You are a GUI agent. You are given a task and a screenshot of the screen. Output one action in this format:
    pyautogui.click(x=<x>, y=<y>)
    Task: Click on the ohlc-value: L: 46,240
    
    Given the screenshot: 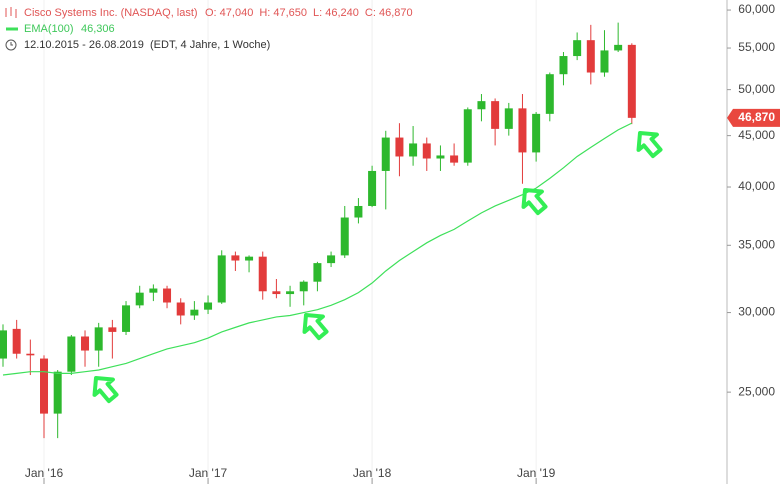 What is the action you would take?
    pyautogui.click(x=336, y=13)
    